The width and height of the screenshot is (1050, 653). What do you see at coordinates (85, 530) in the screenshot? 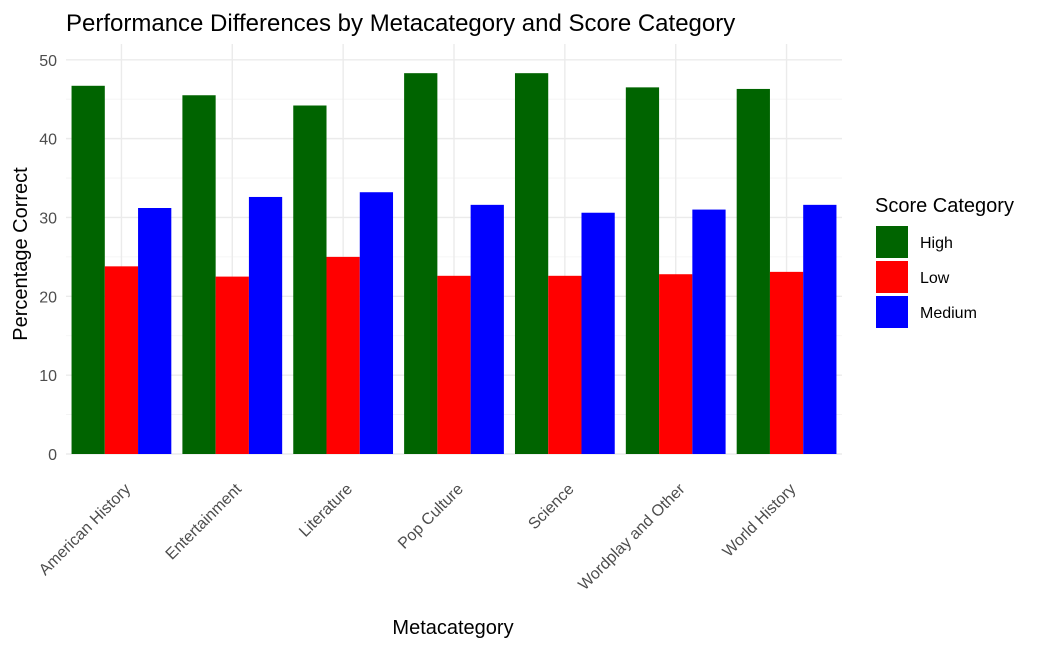
I see `x-tick-label: American History` at bounding box center [85, 530].